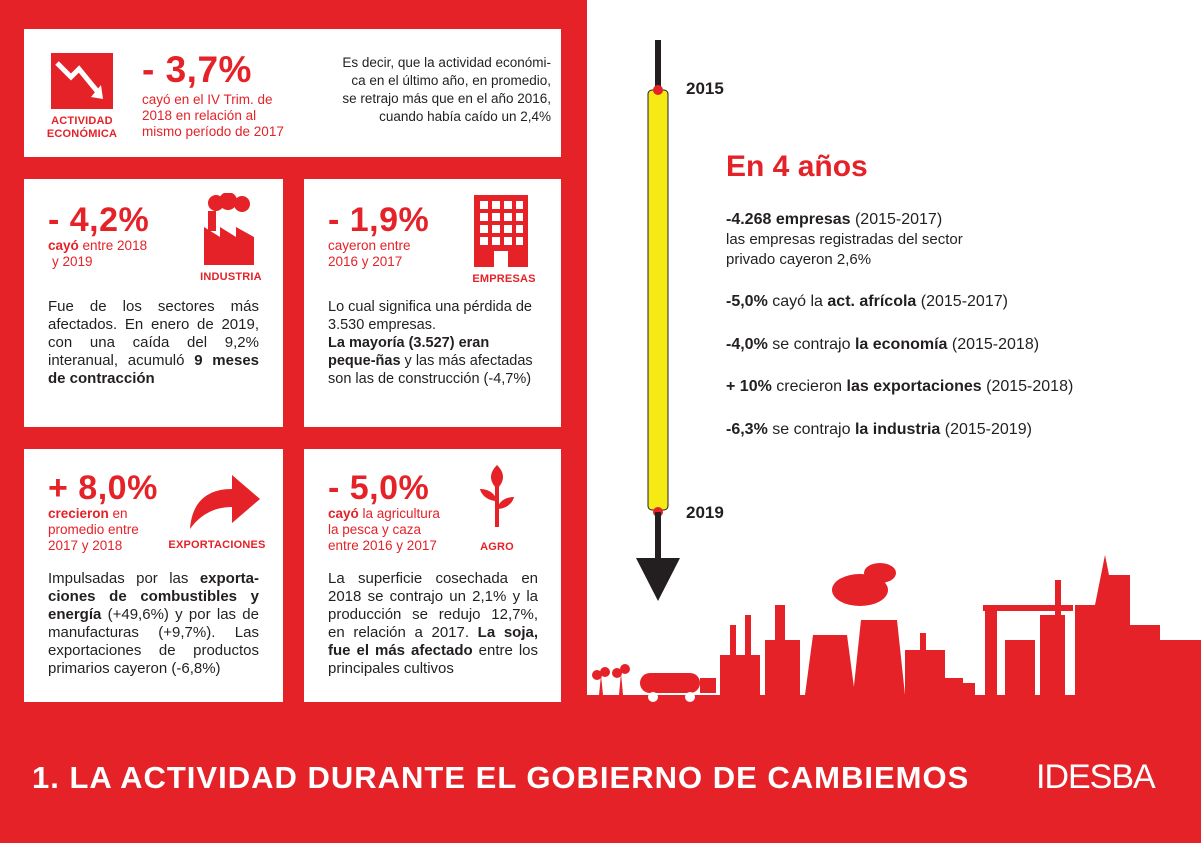 This screenshot has height=843, width=1201. Describe the element at coordinates (893, 635) in the screenshot. I see `city-skyline-icon` at that location.